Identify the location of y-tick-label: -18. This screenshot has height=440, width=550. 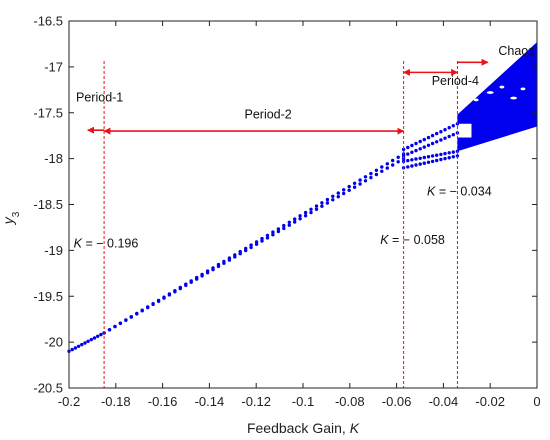
(53, 158).